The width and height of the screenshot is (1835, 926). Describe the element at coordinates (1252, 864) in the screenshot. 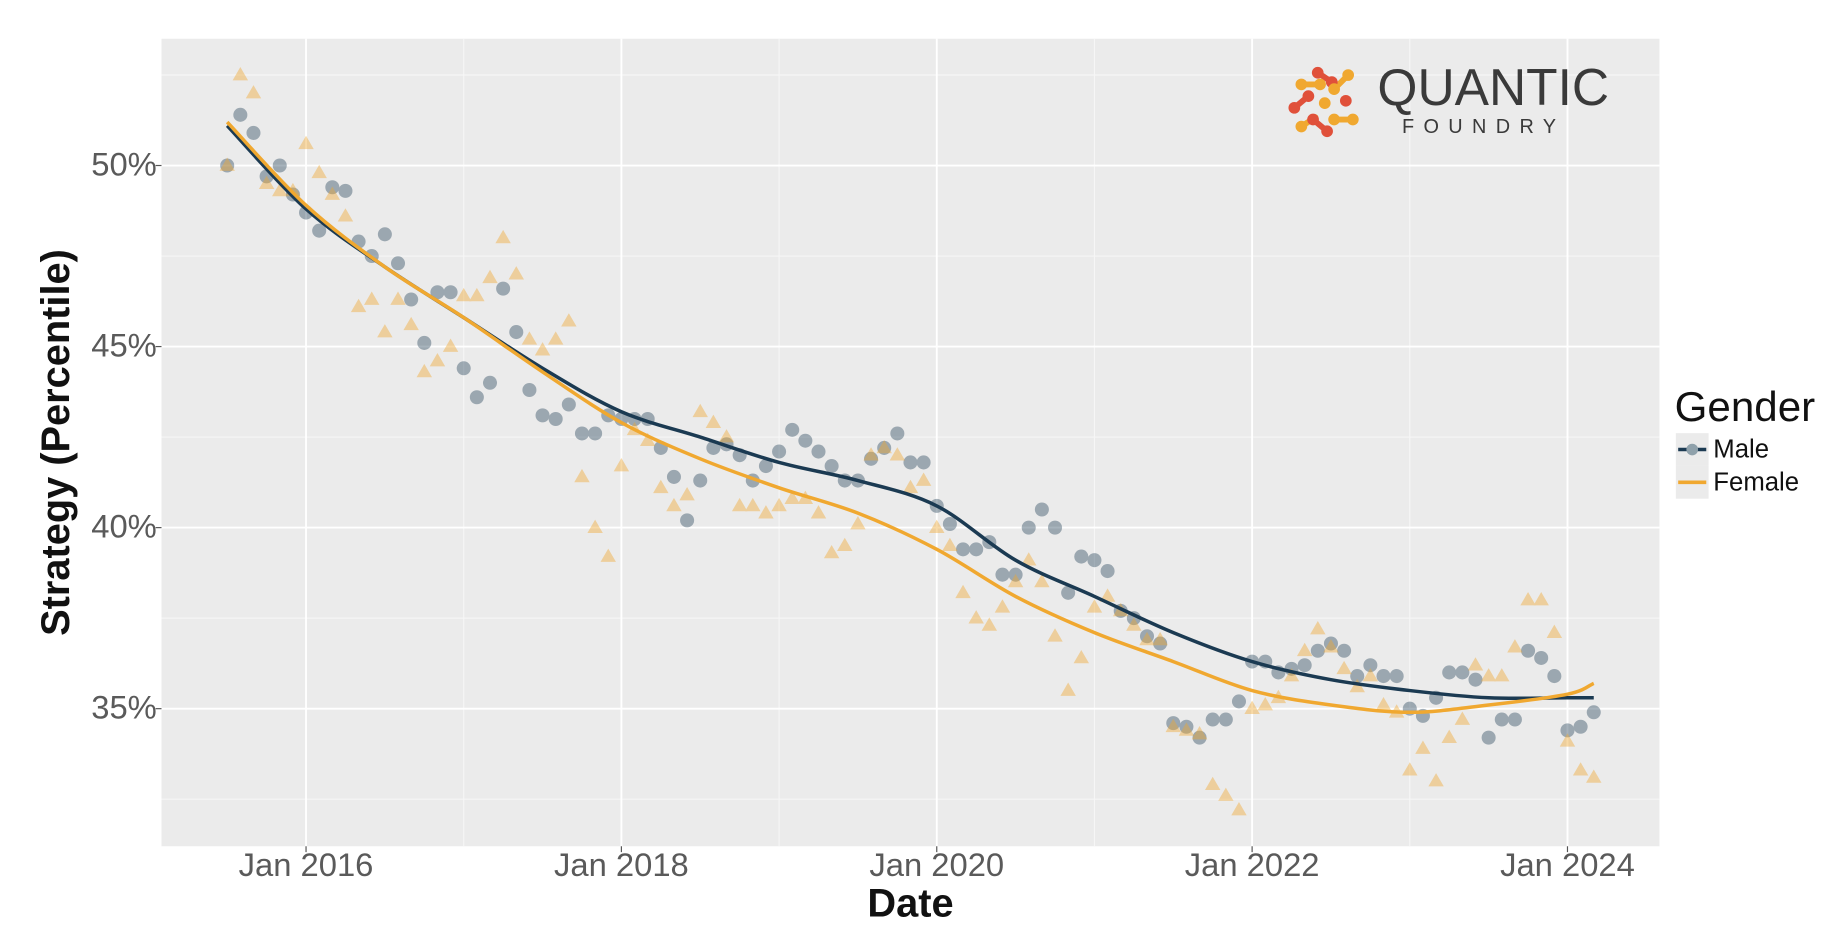

I see `x-tick-label: Jan 2022` at that location.